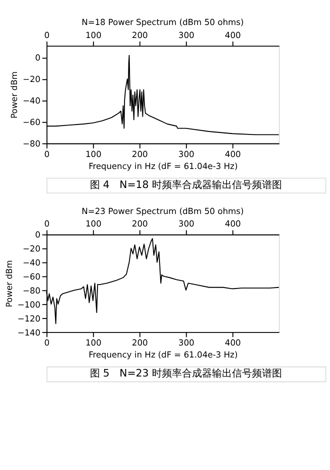 This screenshot has height=470, width=330. Describe the element at coordinates (28, 318) in the screenshot. I see `y-tick-label: −120` at that location.